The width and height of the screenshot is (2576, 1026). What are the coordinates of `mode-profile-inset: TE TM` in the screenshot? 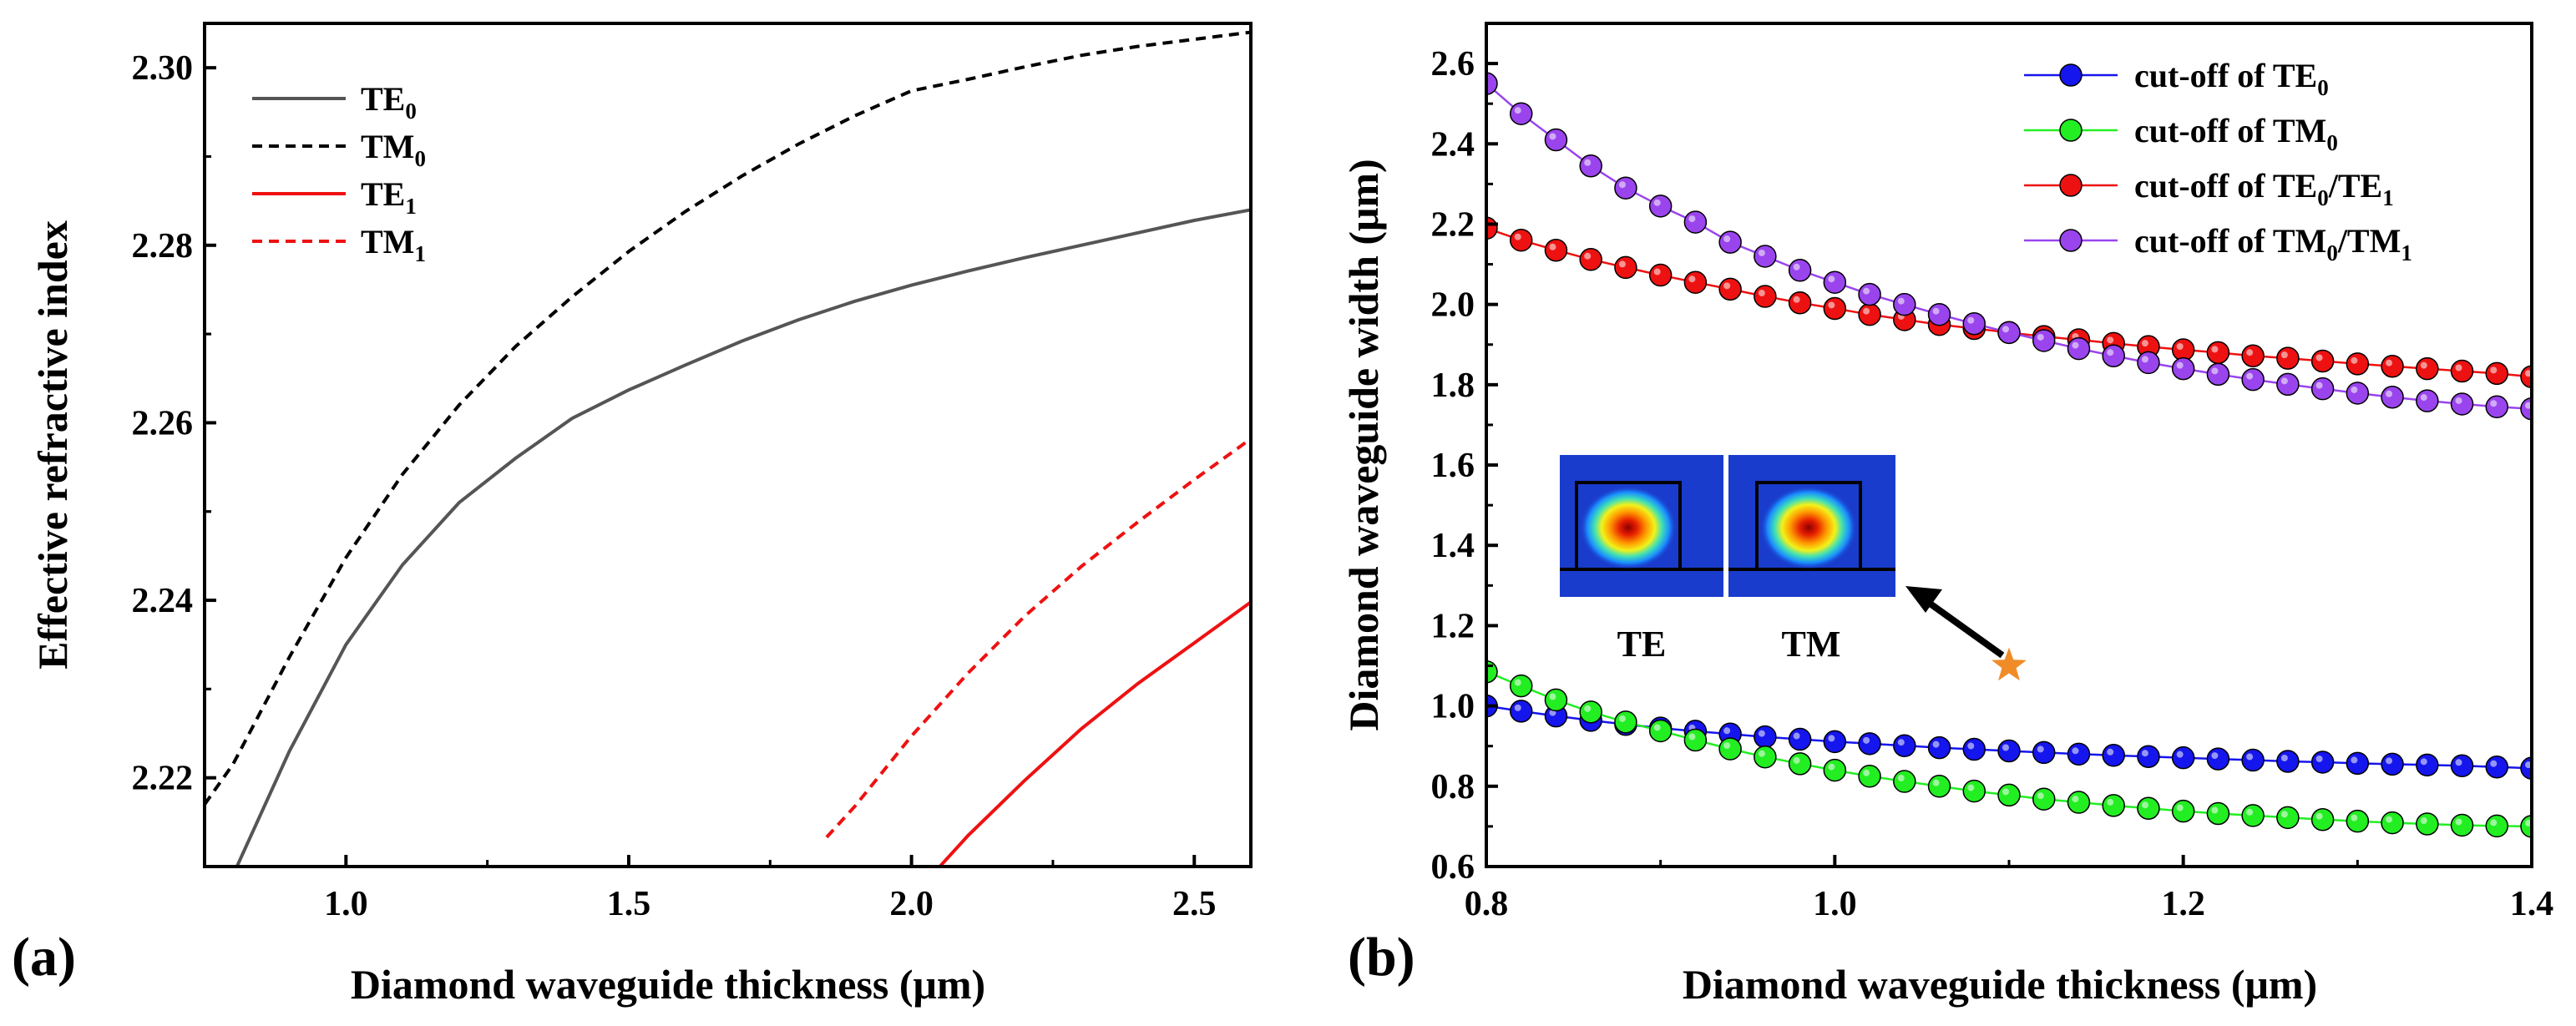 It's located at (1782, 560).